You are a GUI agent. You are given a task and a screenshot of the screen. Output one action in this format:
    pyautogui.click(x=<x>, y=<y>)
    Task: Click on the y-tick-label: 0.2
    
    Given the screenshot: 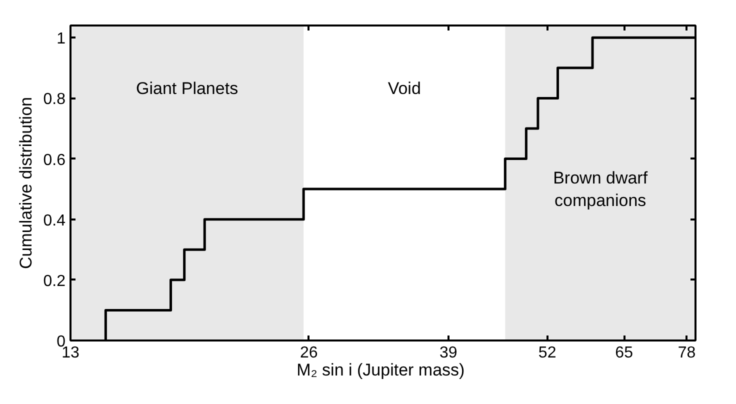 What is the action you would take?
    pyautogui.click(x=54, y=281)
    